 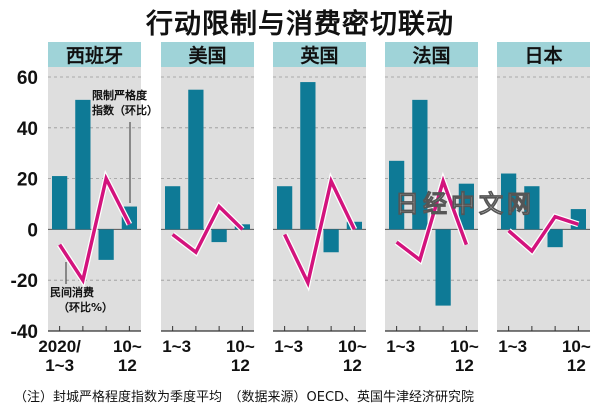 I want to click on line-annotation: 民间消费, so click(x=72, y=292).